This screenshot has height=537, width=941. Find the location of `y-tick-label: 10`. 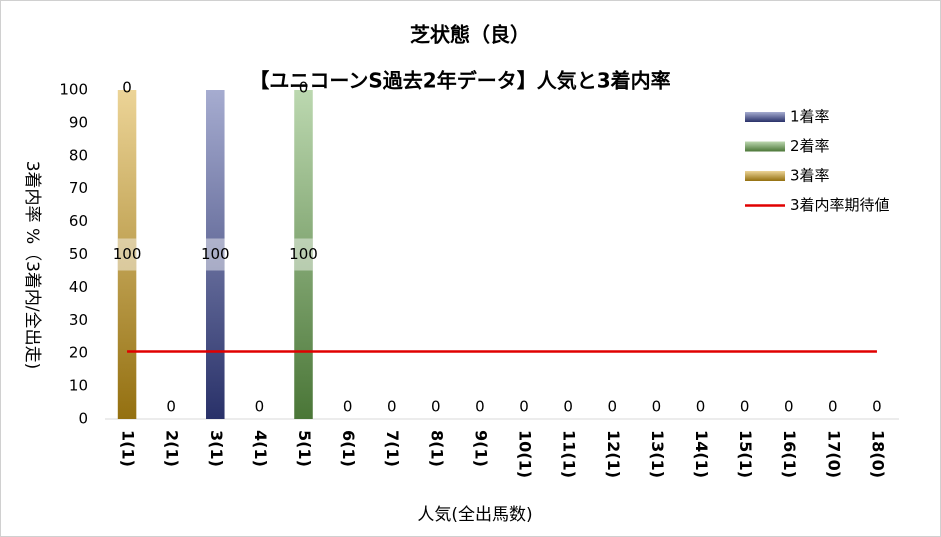

y-tick-label: 10 is located at coordinates (78, 386).